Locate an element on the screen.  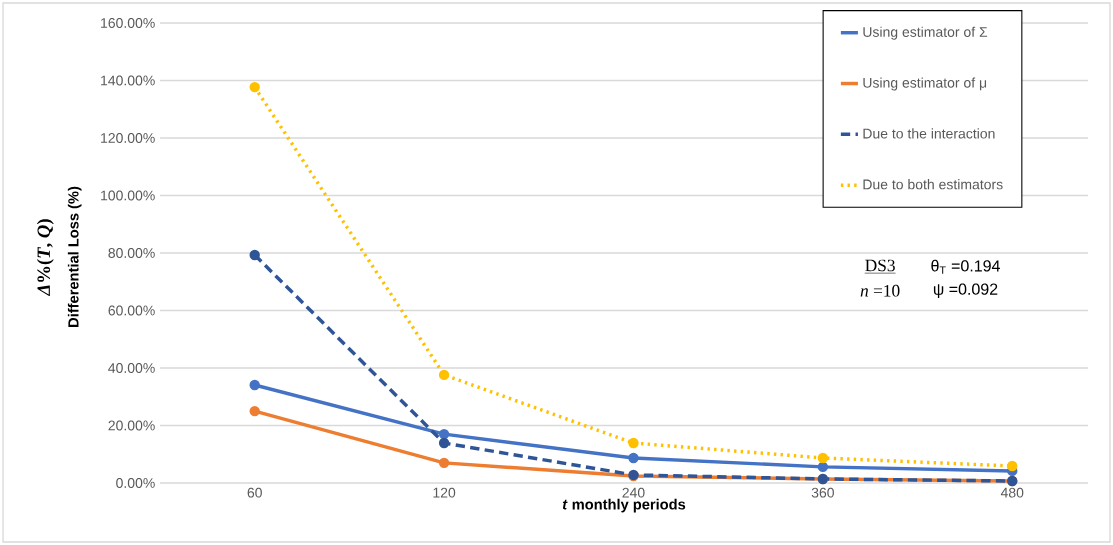
x-tick-label: 240 is located at coordinates (633, 492).